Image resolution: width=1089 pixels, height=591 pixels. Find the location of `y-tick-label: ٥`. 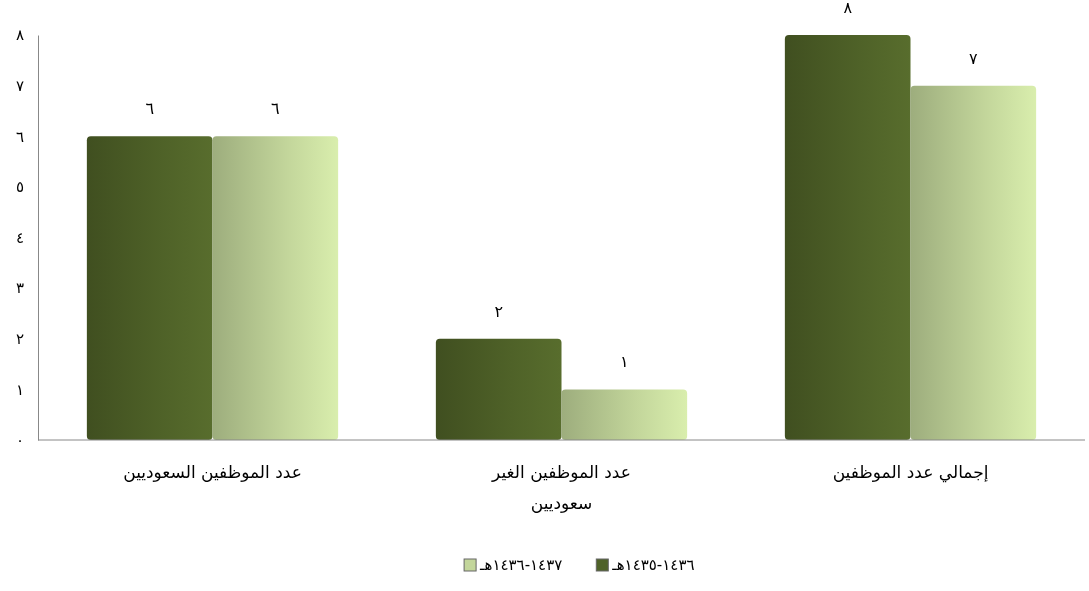

y-tick-label: ٥ is located at coordinates (19, 187).